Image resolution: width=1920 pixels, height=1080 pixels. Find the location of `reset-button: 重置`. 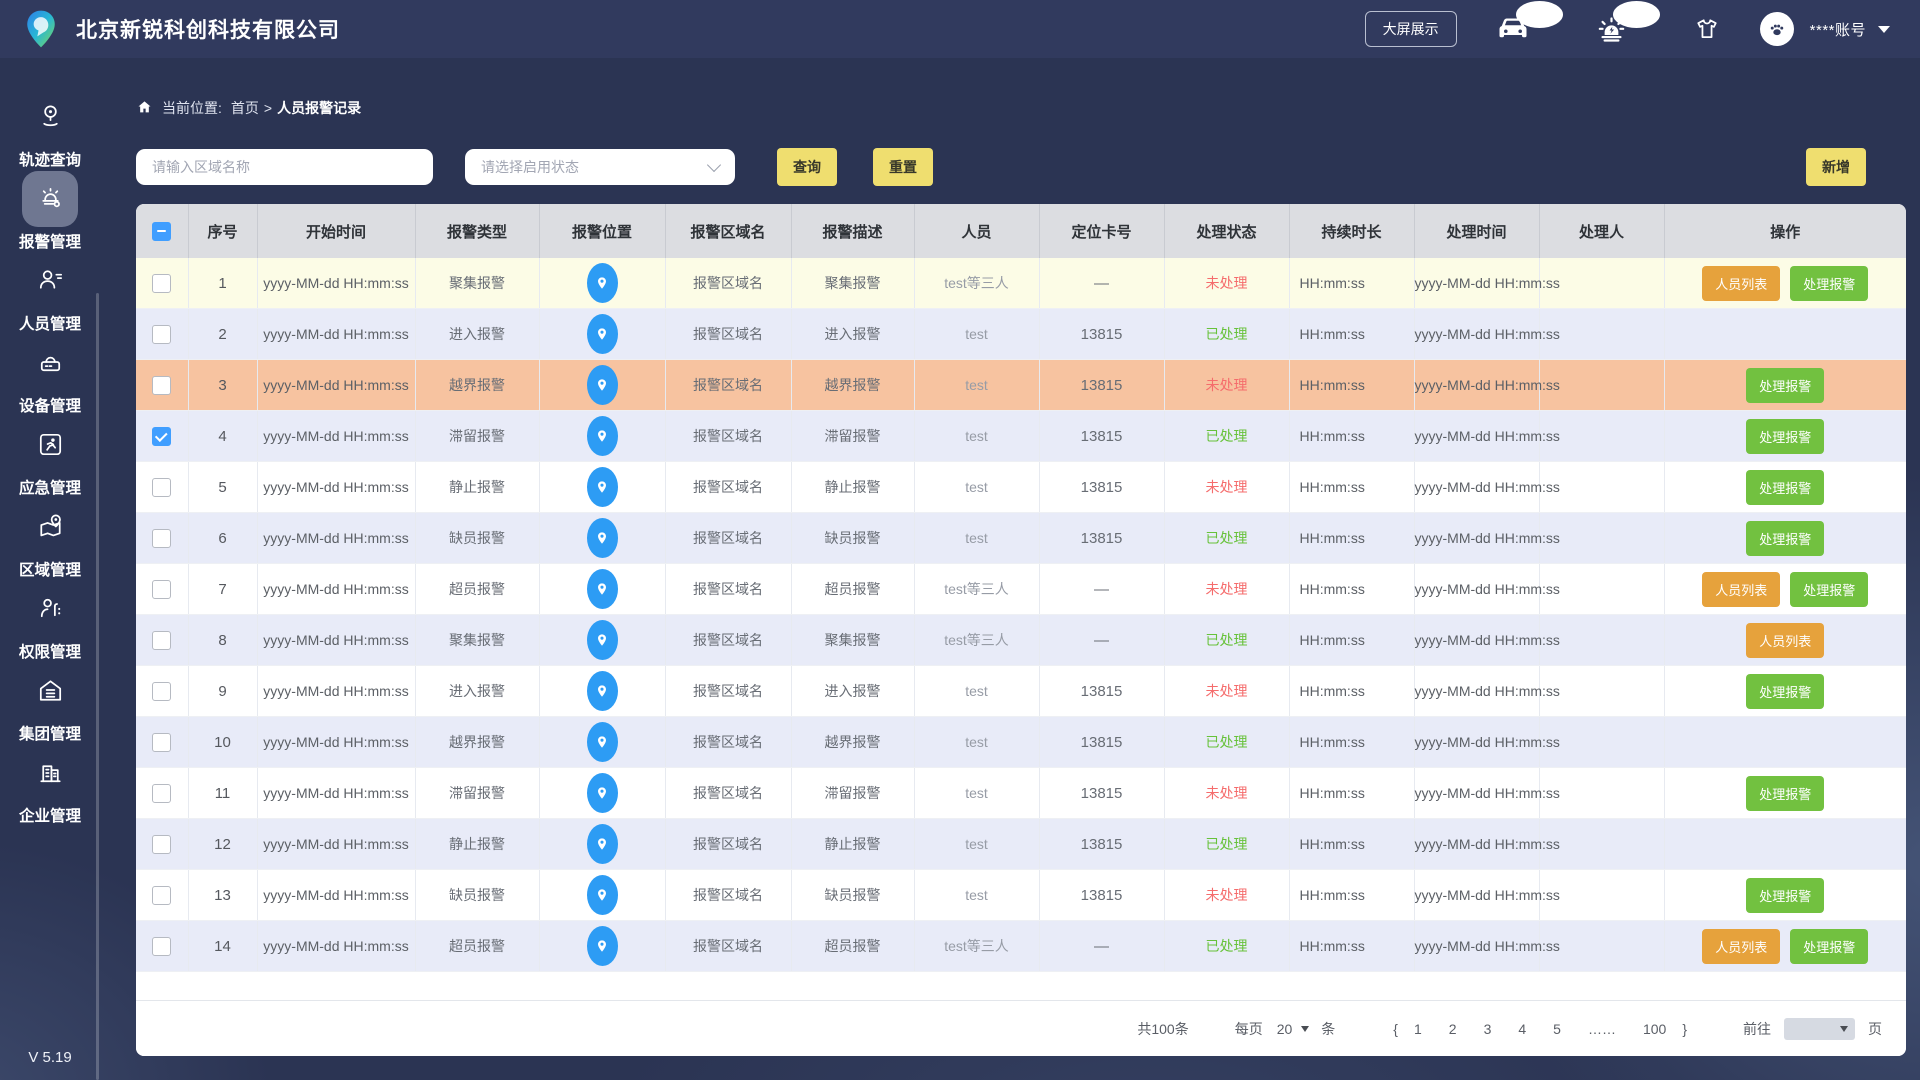

reset-button: 重置 is located at coordinates (903, 167).